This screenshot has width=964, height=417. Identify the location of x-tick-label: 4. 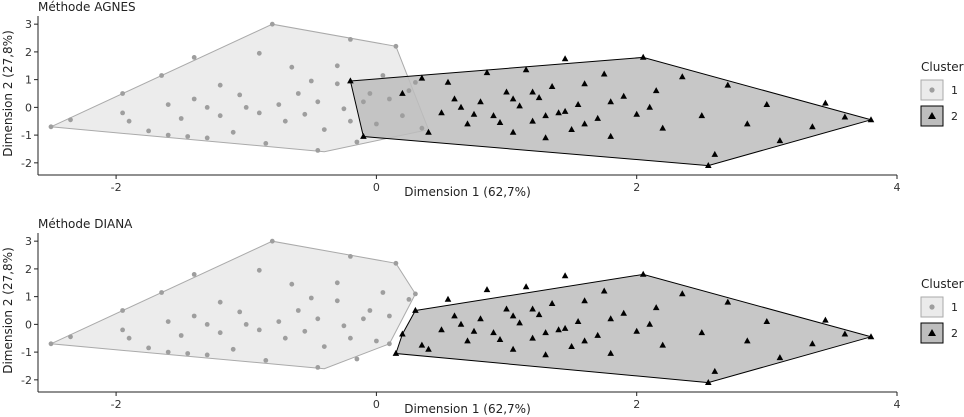
(897, 187).